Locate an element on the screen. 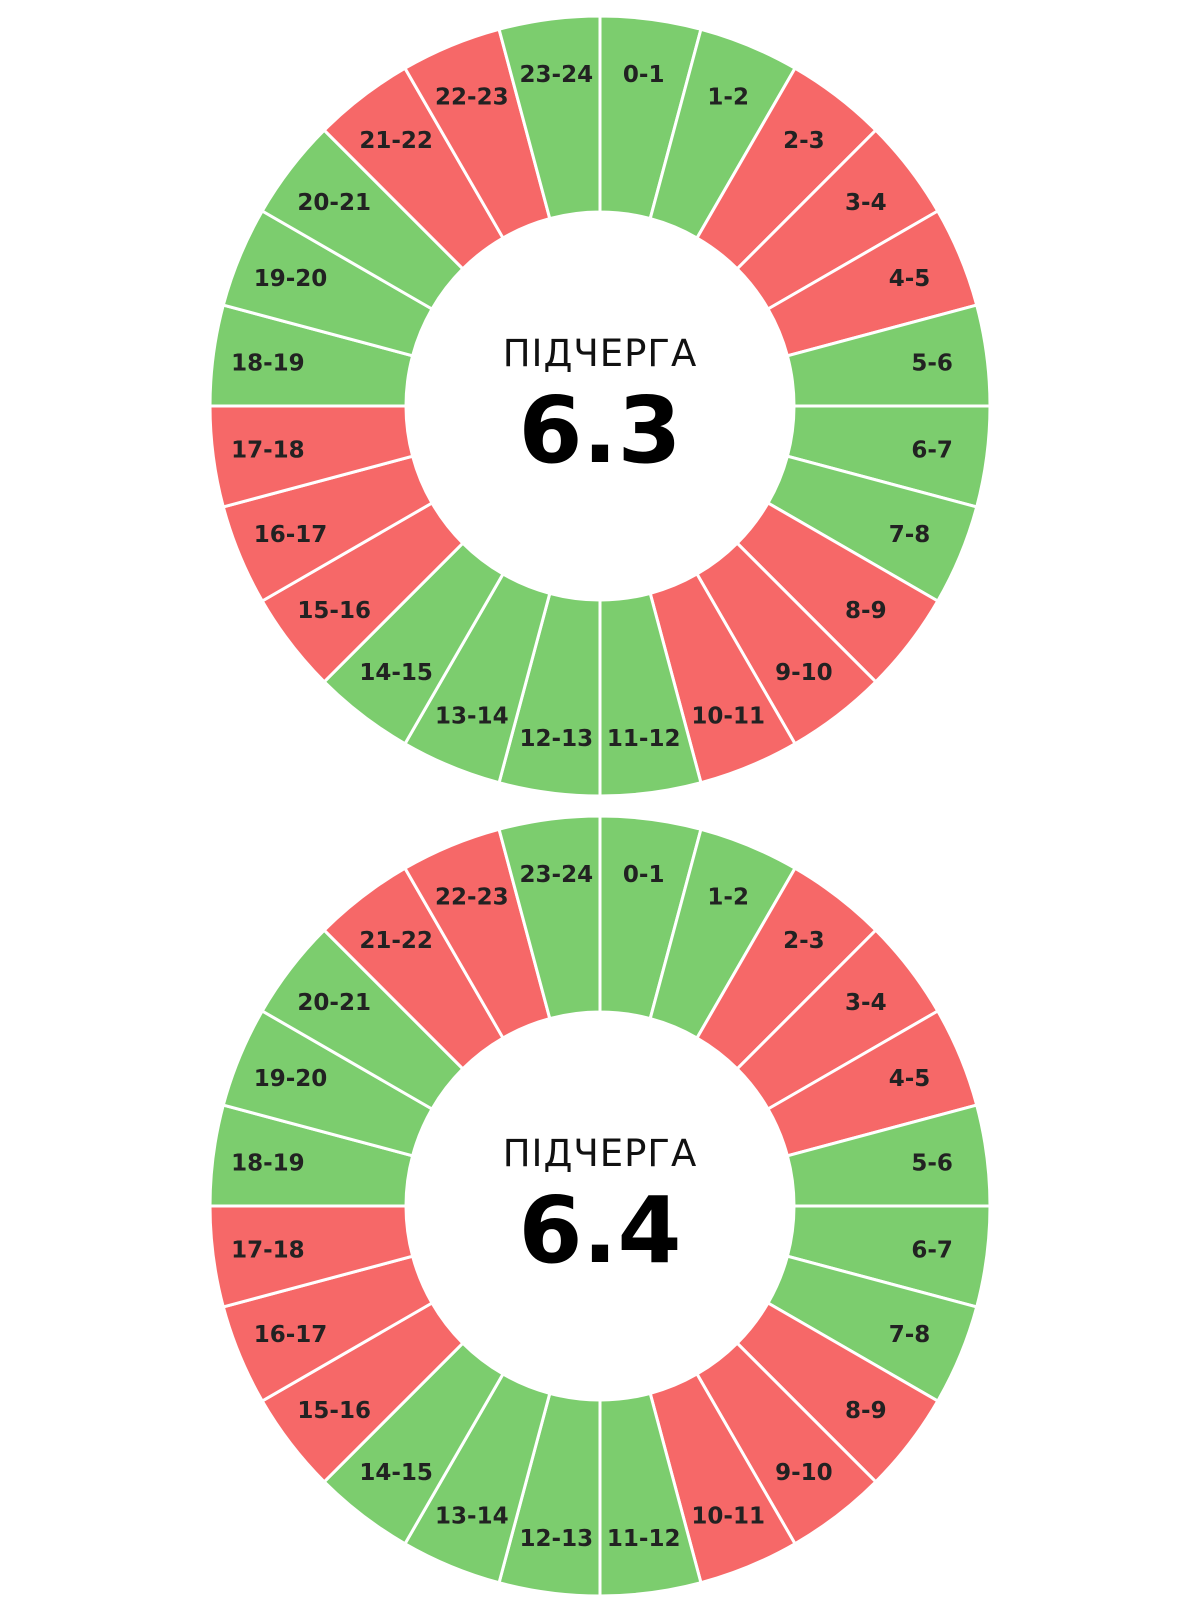  subqueue-number: 6.3 is located at coordinates (600, 430).